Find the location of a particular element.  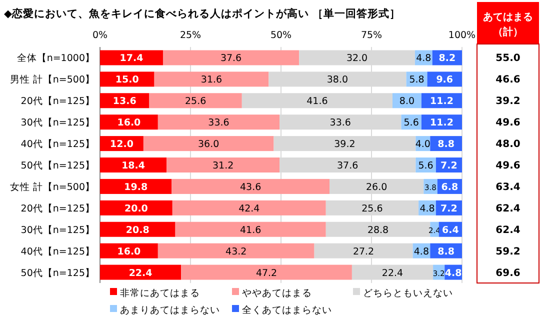

x-tick-label: 75% is located at coordinates (371, 35).